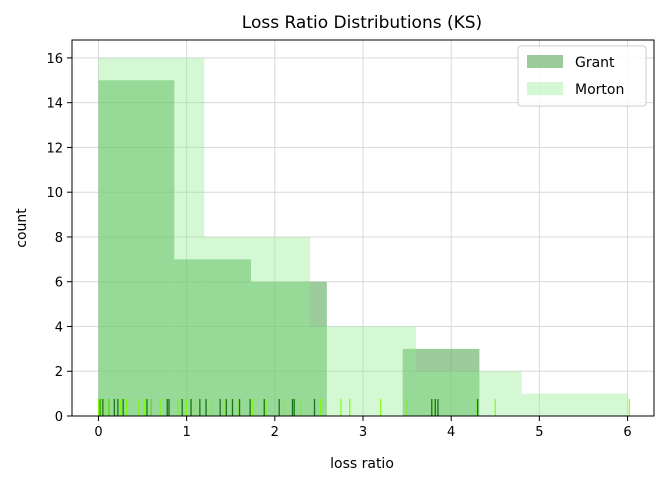  Describe the element at coordinates (275, 432) in the screenshot. I see `x-tick-label: 2` at that location.